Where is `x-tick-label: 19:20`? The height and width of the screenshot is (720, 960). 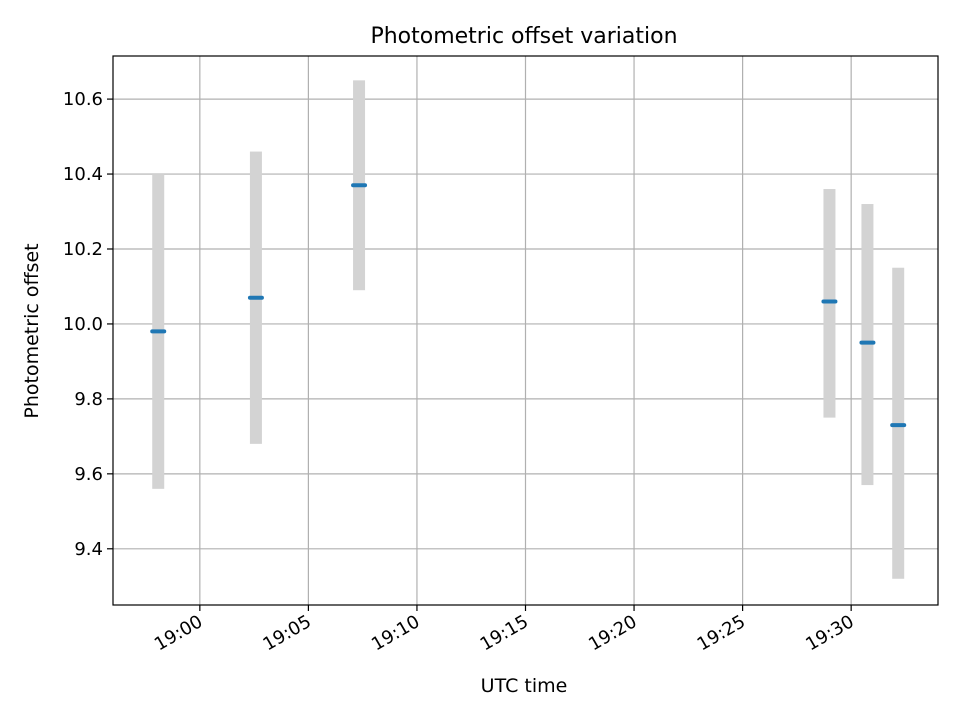
x-tick-label: 19:20 is located at coordinates (612, 633).